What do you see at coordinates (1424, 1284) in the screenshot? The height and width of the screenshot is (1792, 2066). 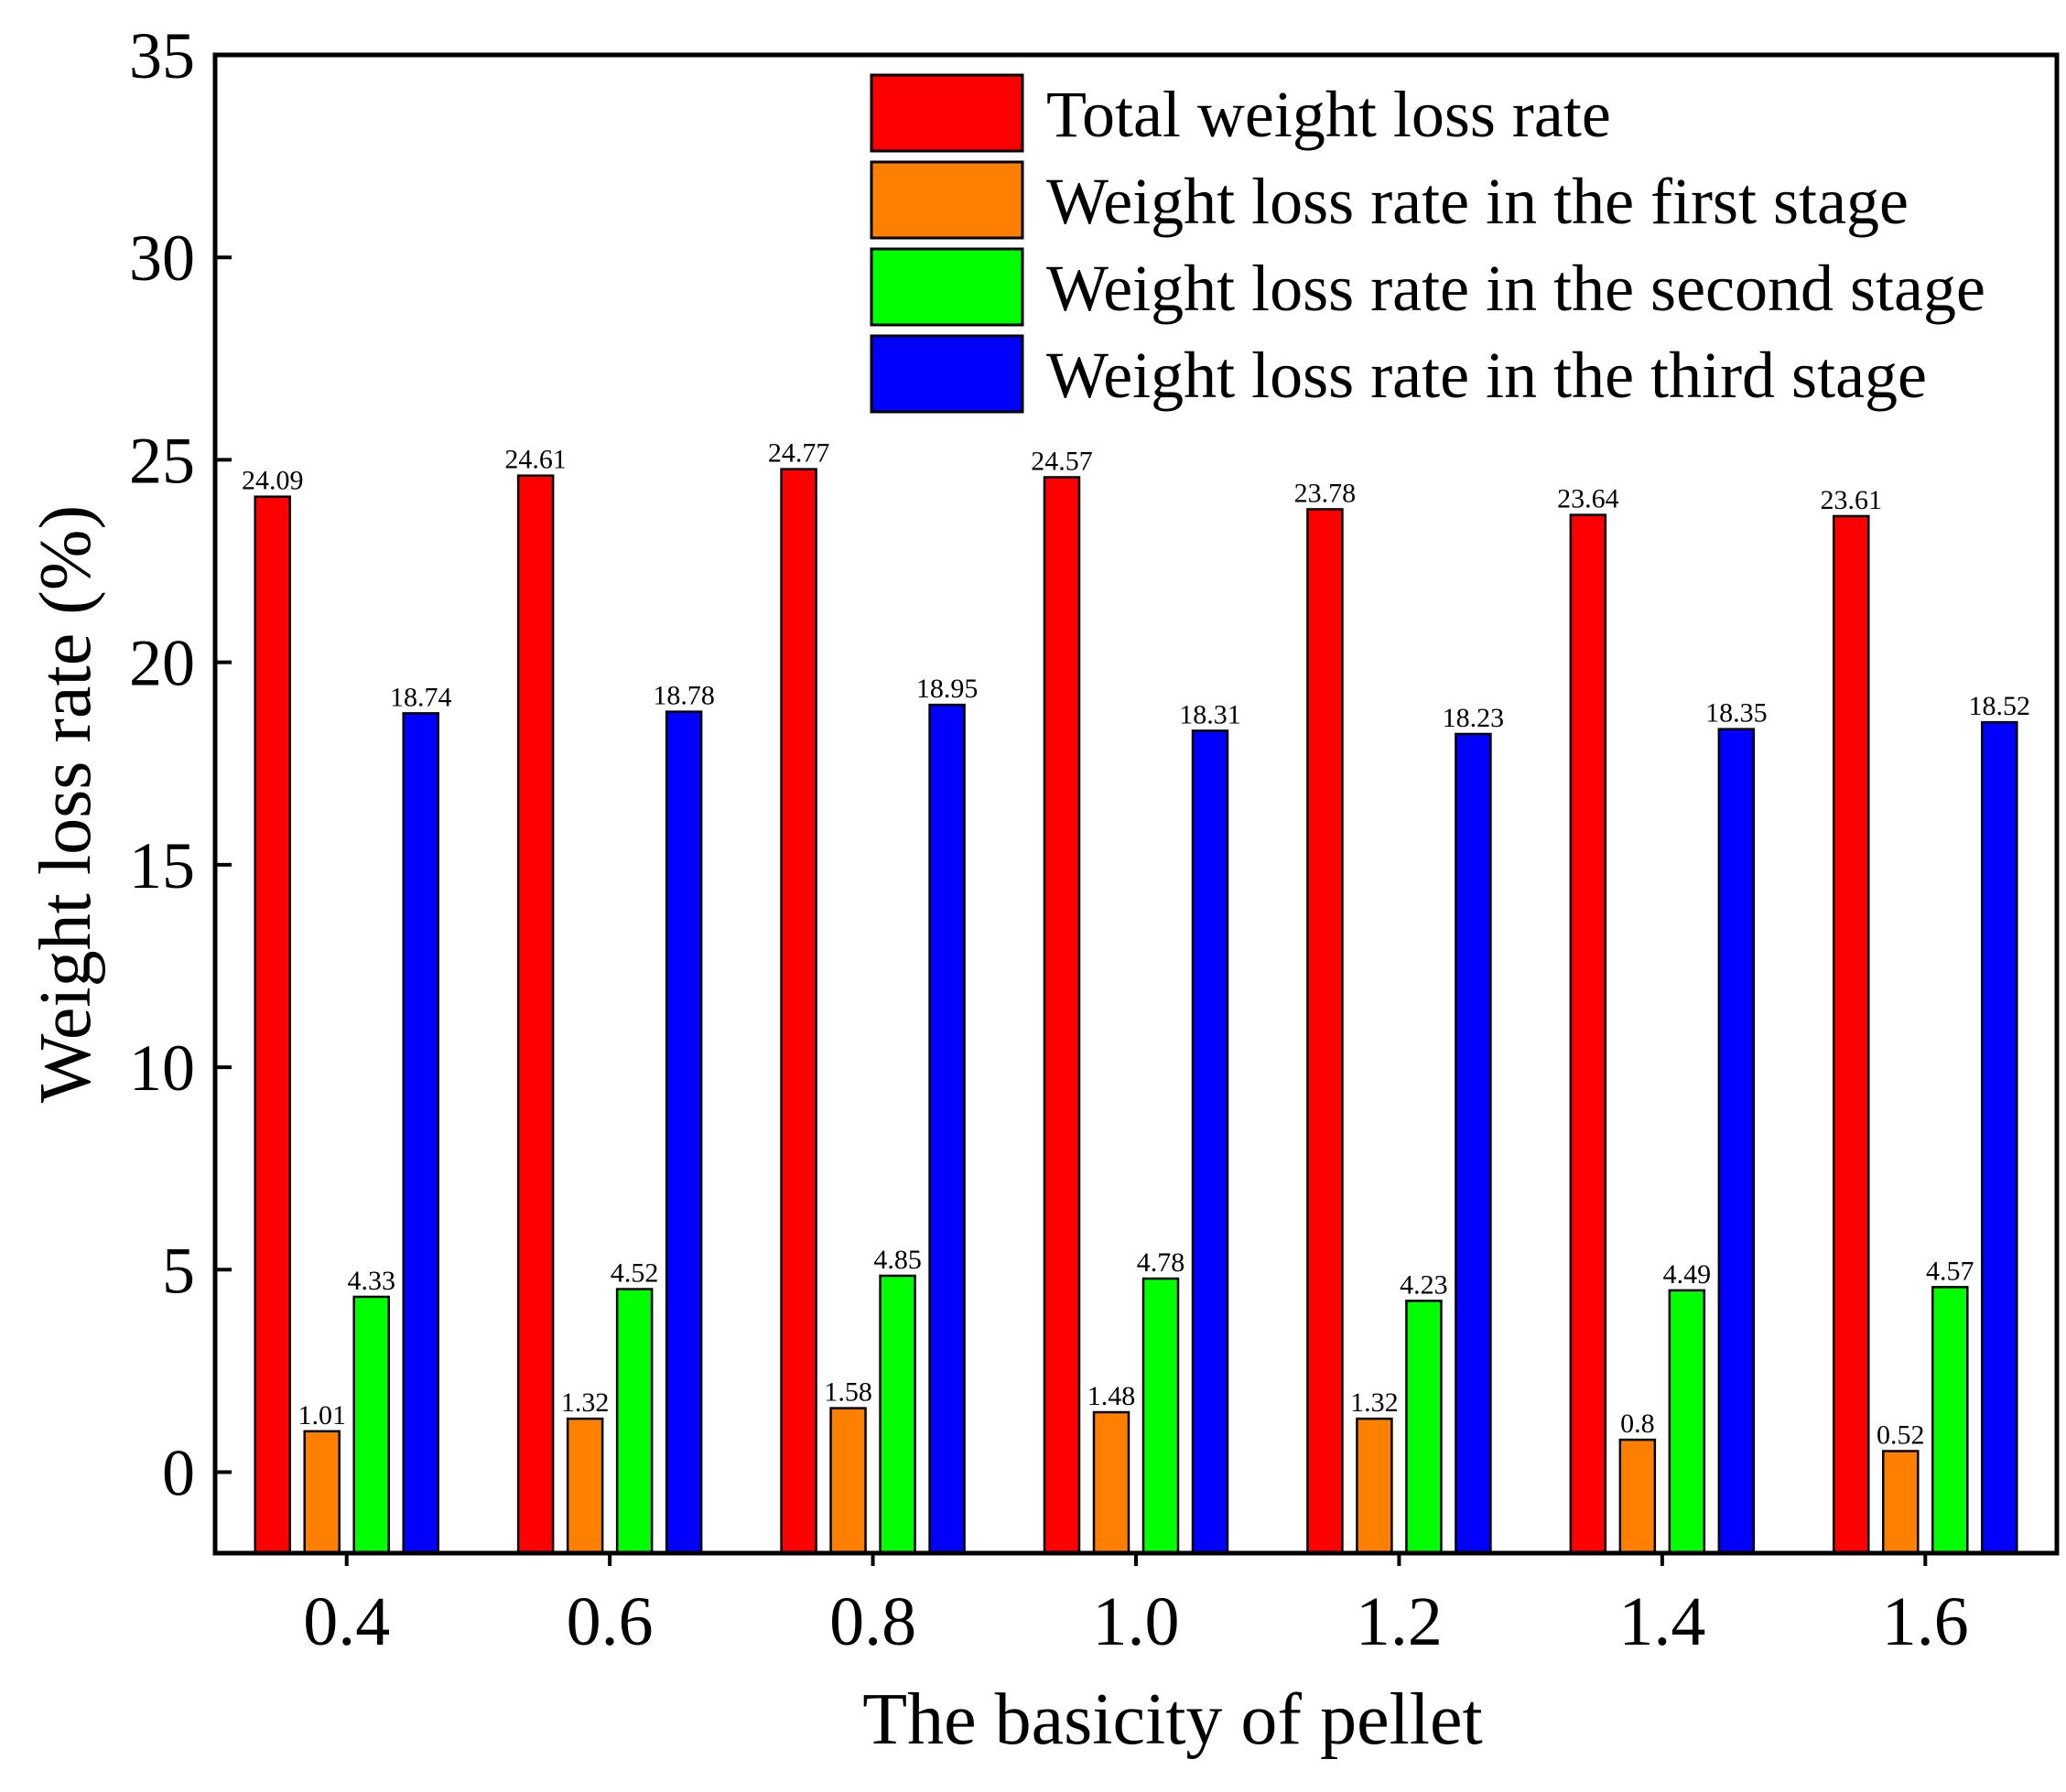 I see `data-label: 4.23` at bounding box center [1424, 1284].